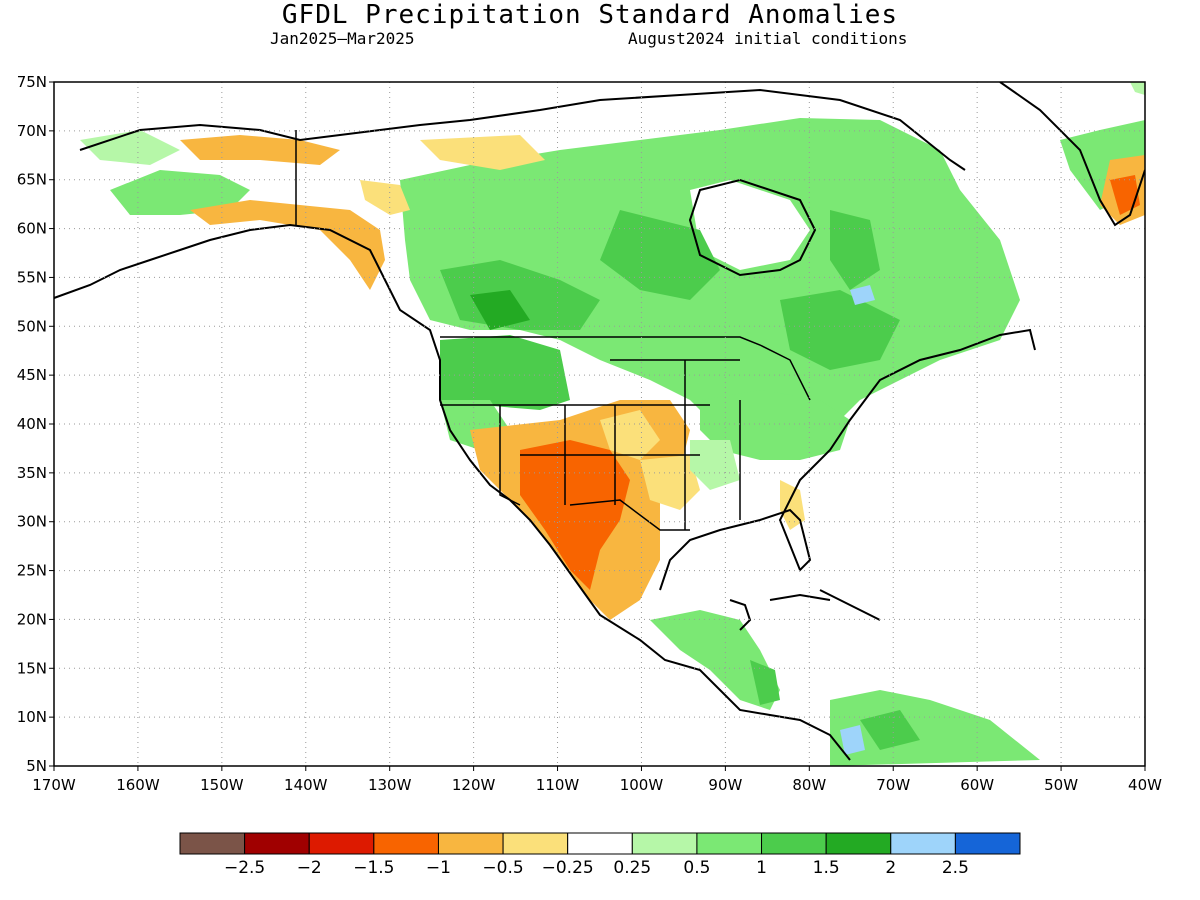 This screenshot has width=1200, height=900. Describe the element at coordinates (32, 277) in the screenshot. I see `latitude-tick-label: 55N` at that location.